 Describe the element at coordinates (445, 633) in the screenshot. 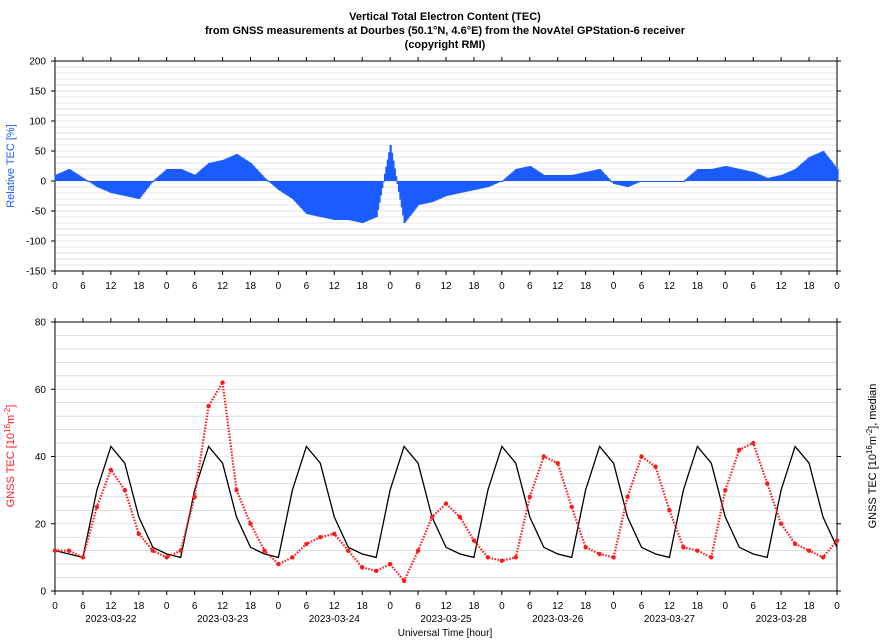

I see `x-axis-label: Universal Time [hour]` at that location.